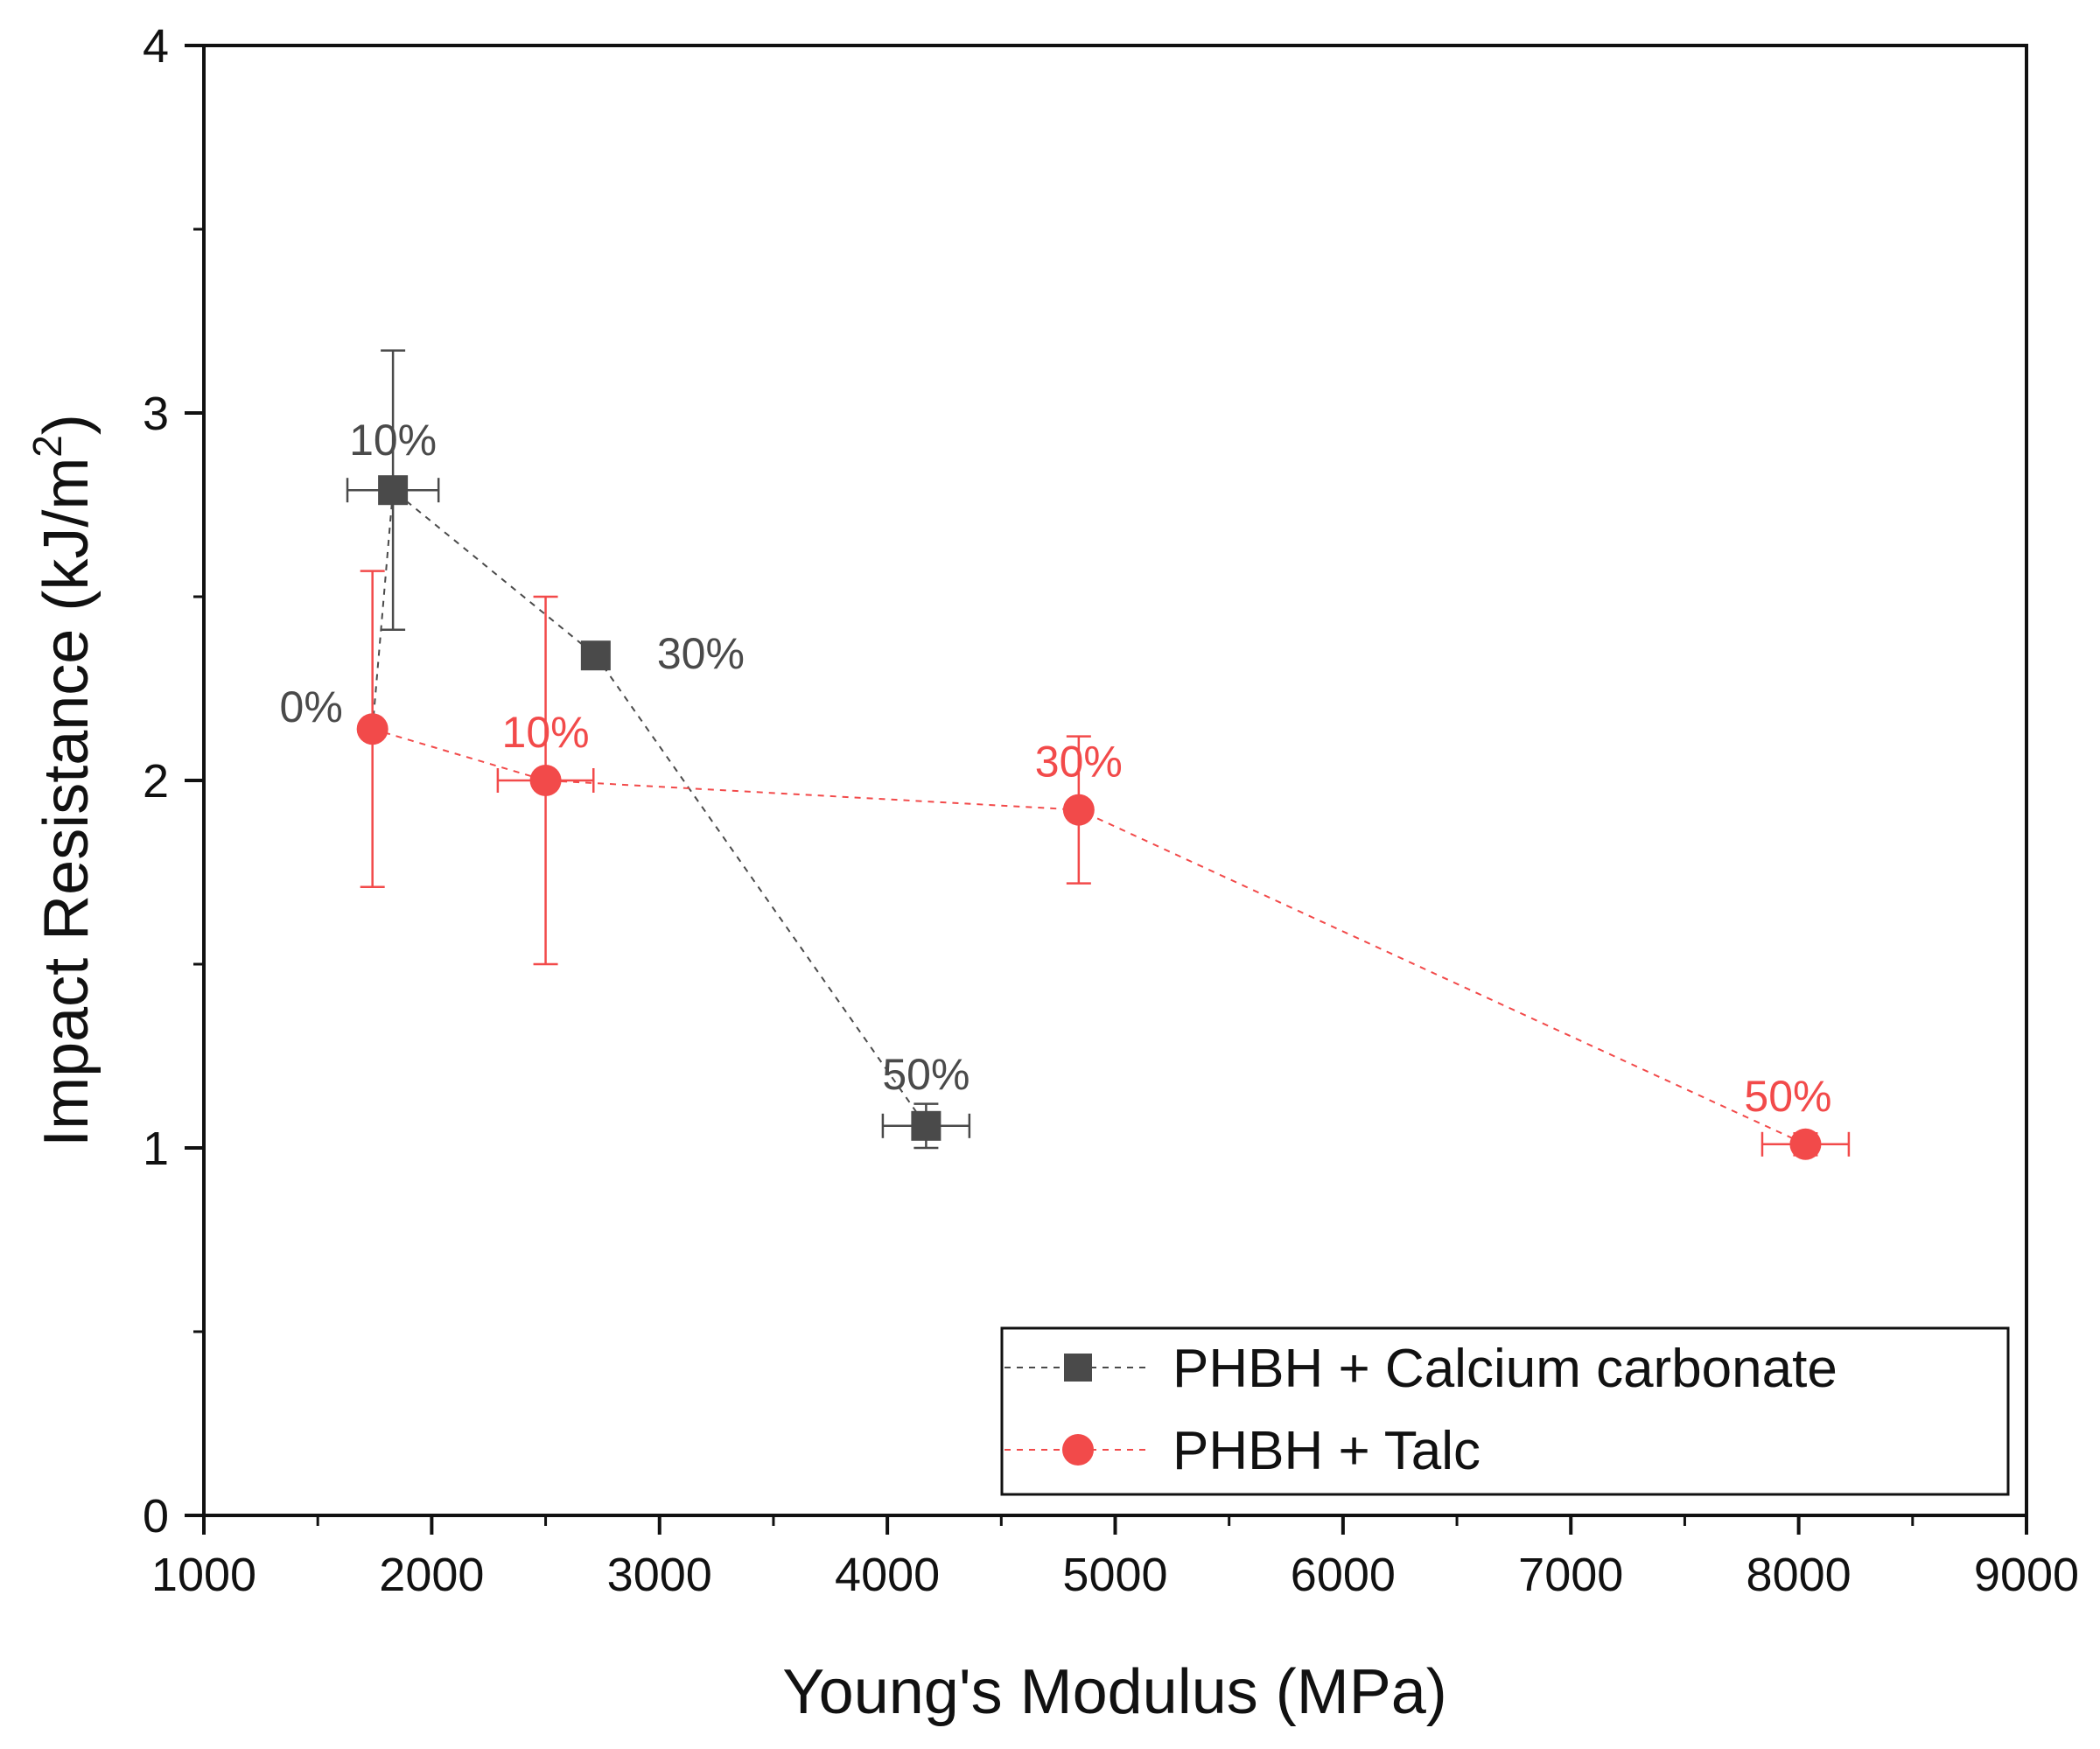 This screenshot has height=1749, width=2100. I want to click on y-tick-label: 1, so click(156, 1149).